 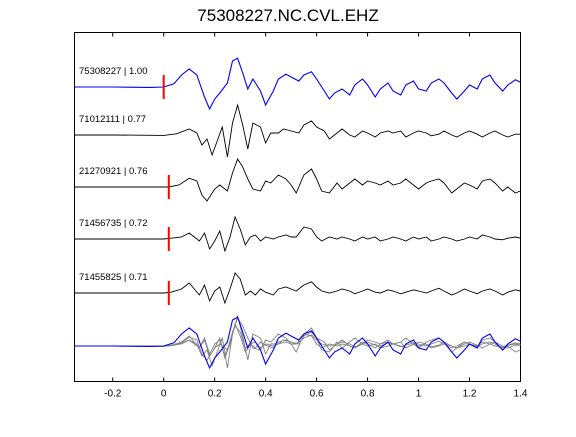 What do you see at coordinates (521, 394) in the screenshot?
I see `x-tick-label-8: 1.4` at bounding box center [521, 394].